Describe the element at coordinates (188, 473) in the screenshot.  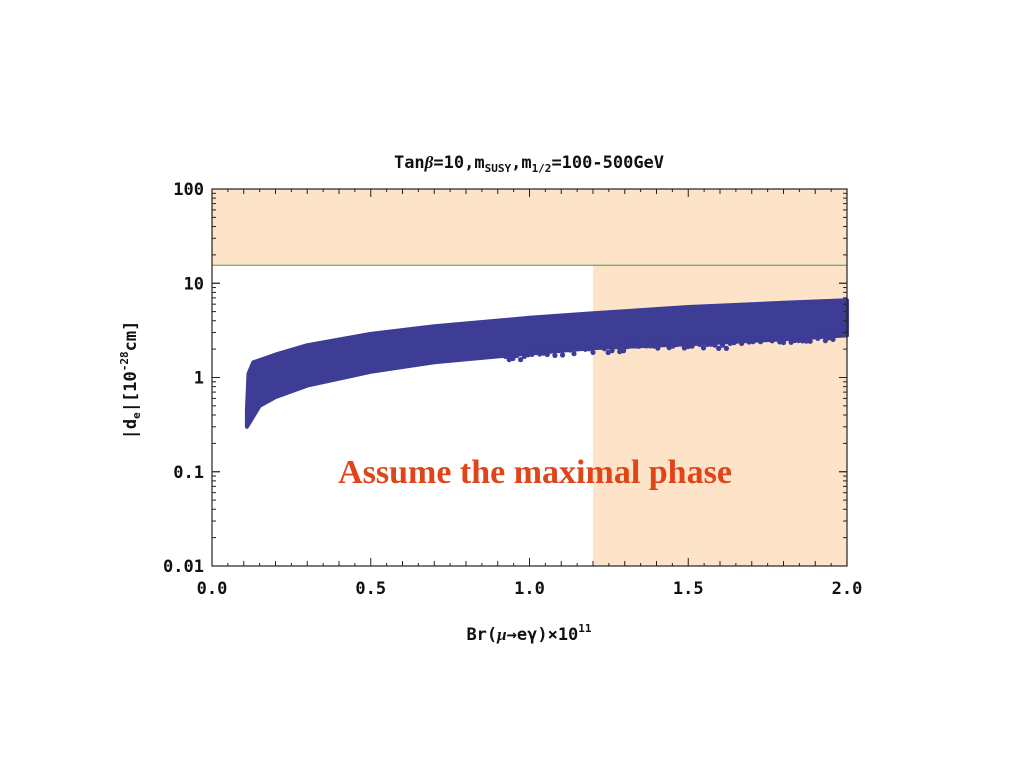
I see `y-tick-label: 0.1` at that location.